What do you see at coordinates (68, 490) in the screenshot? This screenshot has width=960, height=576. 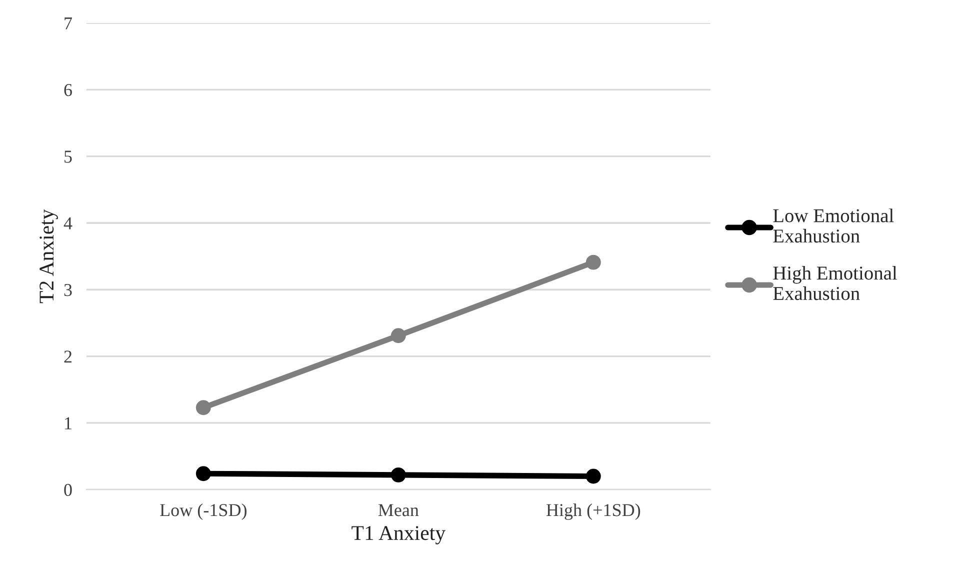 I see `y-tick-label: 0` at bounding box center [68, 490].